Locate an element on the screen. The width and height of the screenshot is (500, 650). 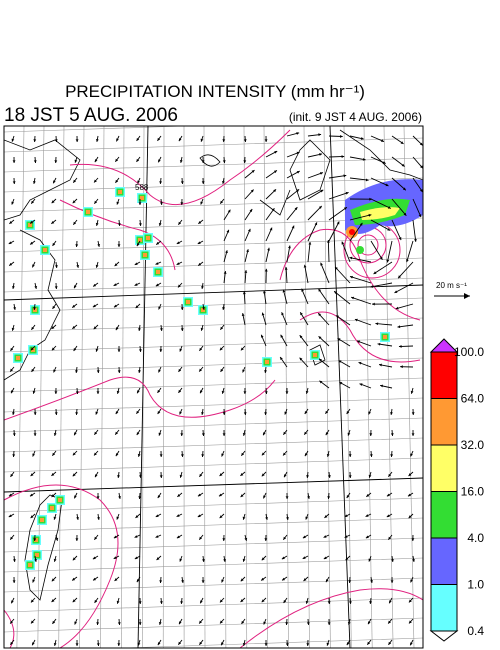
colorbar-segment is located at coordinates (444, 515).